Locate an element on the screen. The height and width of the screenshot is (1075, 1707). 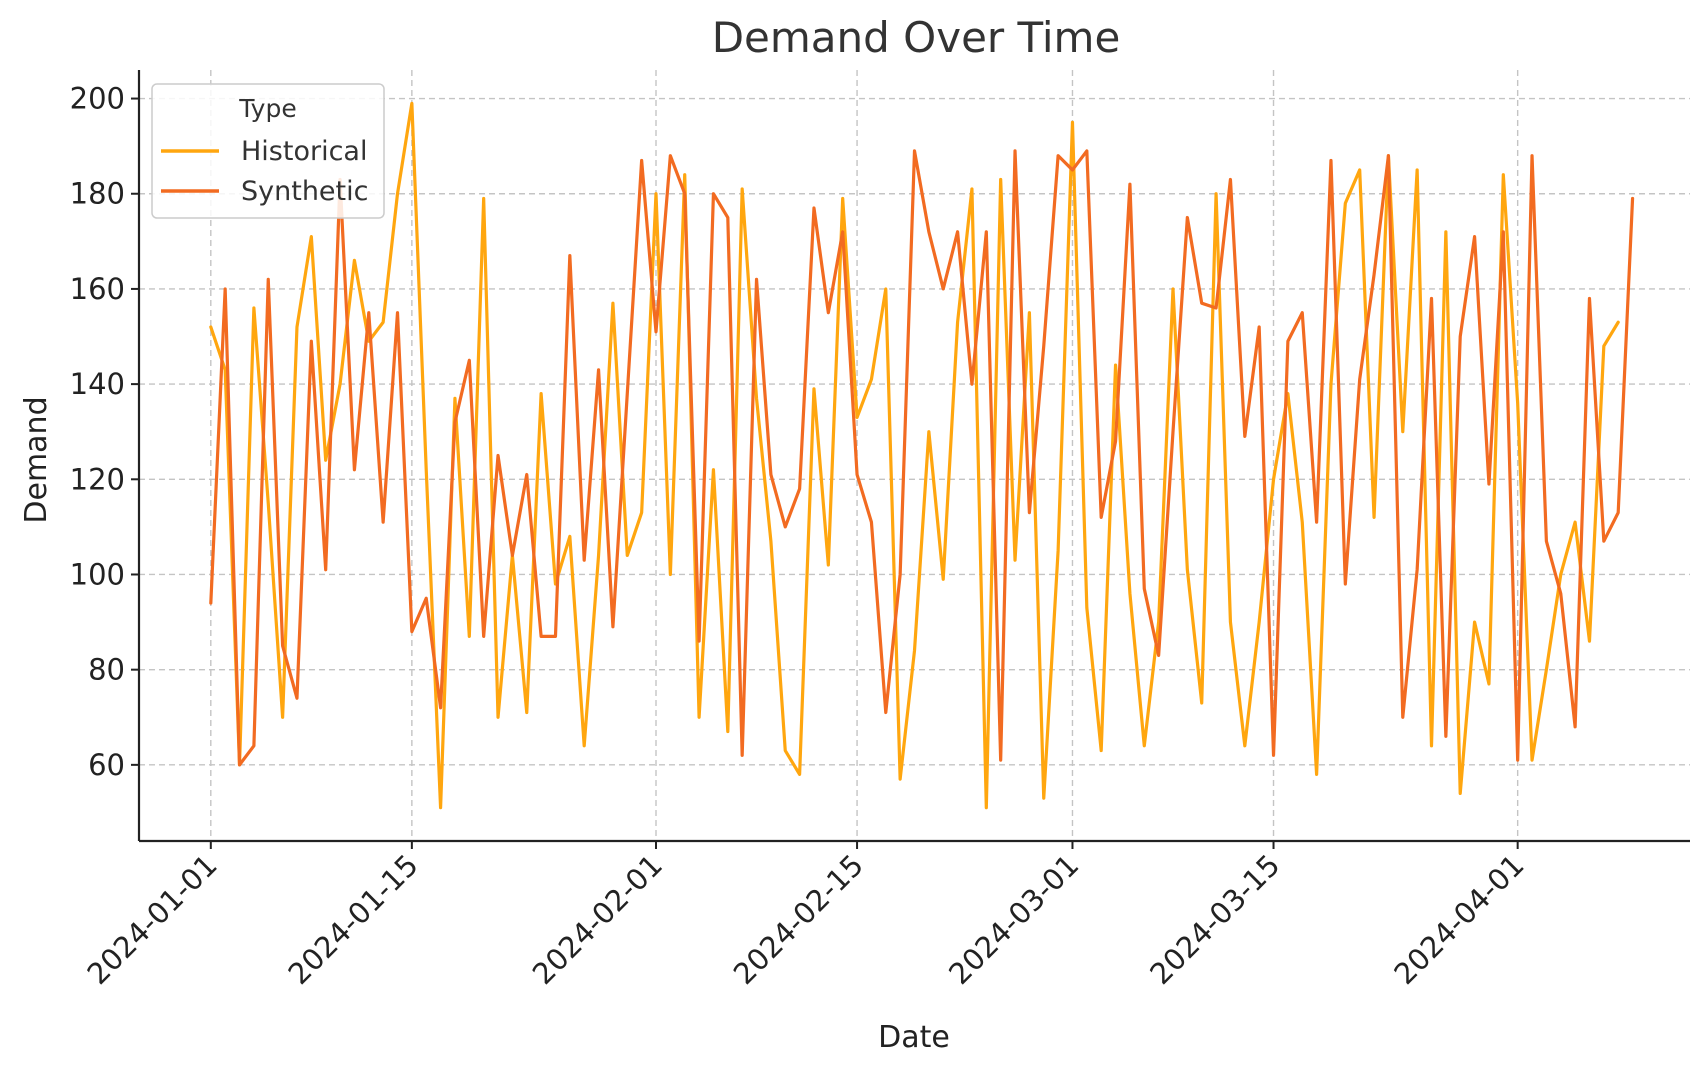
y-axis-ticks: 60 80 100 120 140 160 180 200 is located at coordinates (104, 432).